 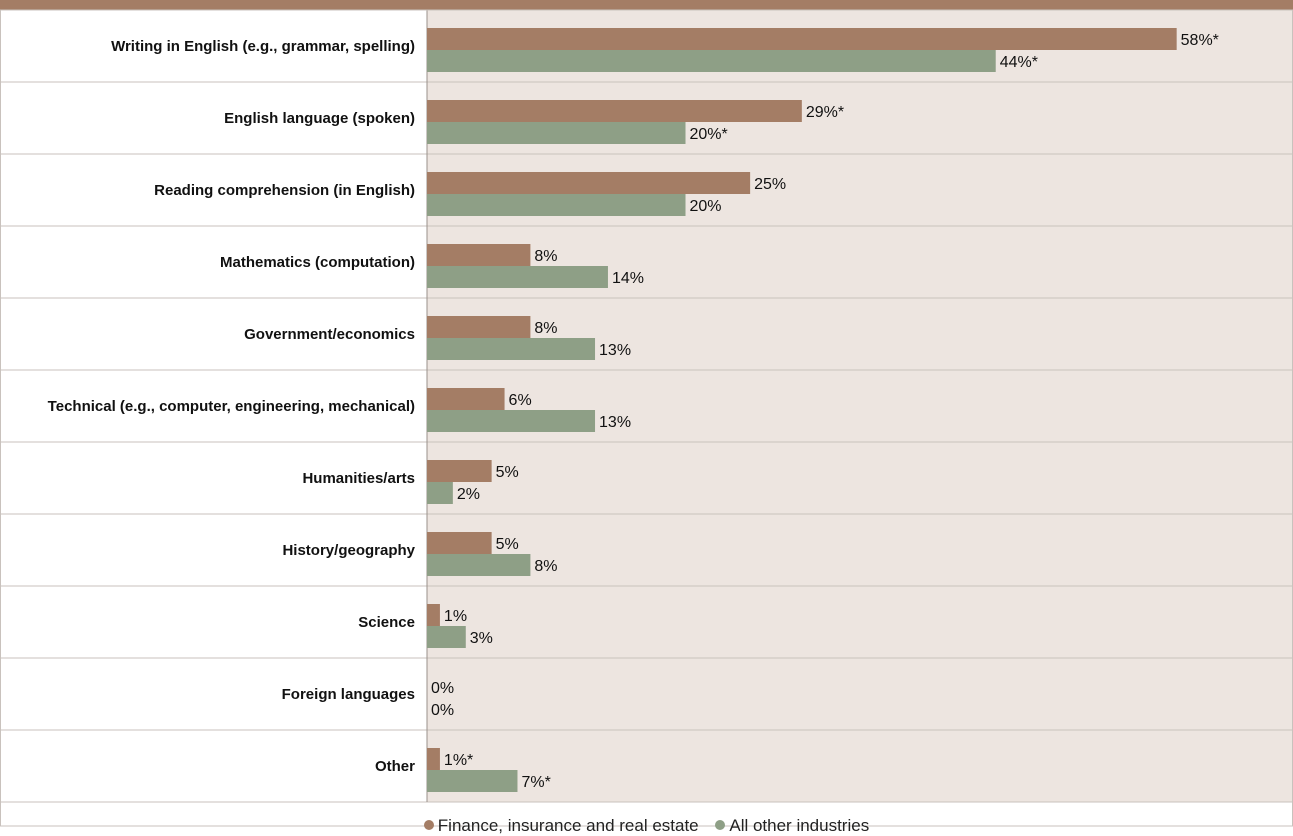 What do you see at coordinates (284, 190) in the screenshot?
I see `category-label: Reading comprehension (in English)` at bounding box center [284, 190].